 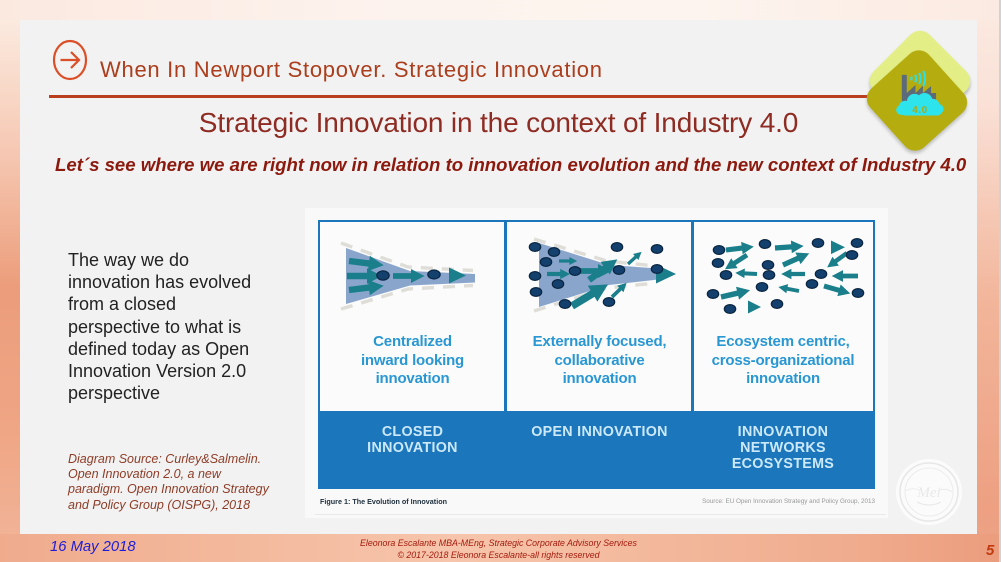 What do you see at coordinates (928, 493) in the screenshot?
I see `svg-text: Mei` at bounding box center [928, 493].